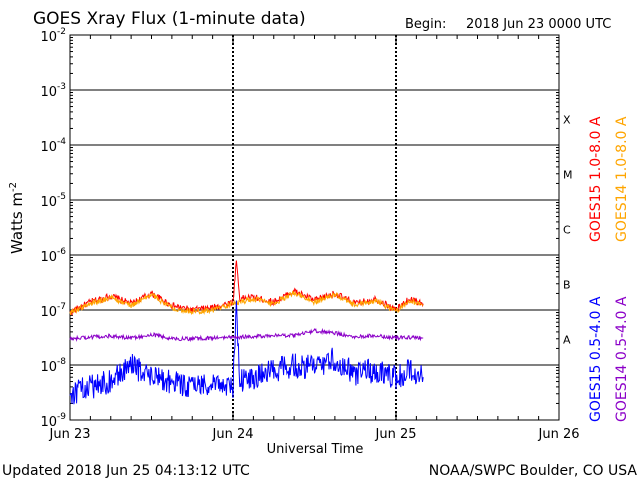 The height and width of the screenshot is (480, 640). Describe the element at coordinates (567, 285) in the screenshot. I see `flare-class-b: B` at that location.